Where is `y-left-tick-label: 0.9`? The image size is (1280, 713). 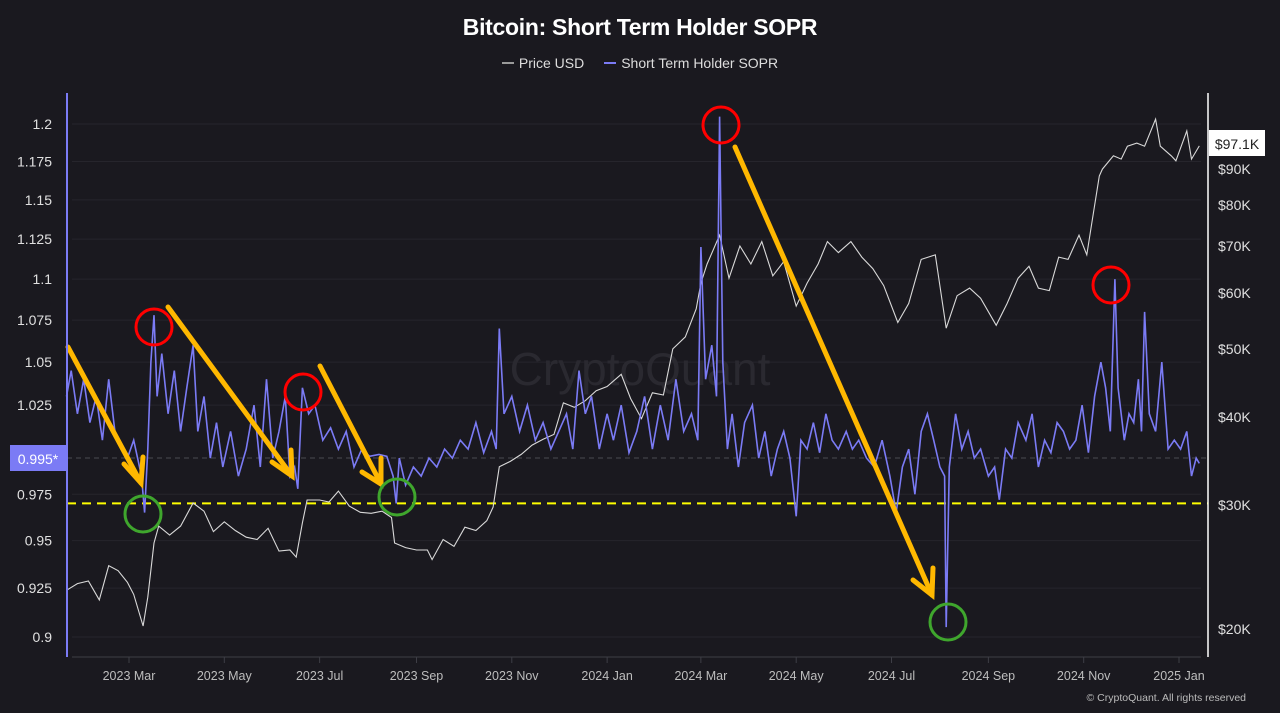
y-left-tick-label: 0.9 is located at coordinates (43, 637).